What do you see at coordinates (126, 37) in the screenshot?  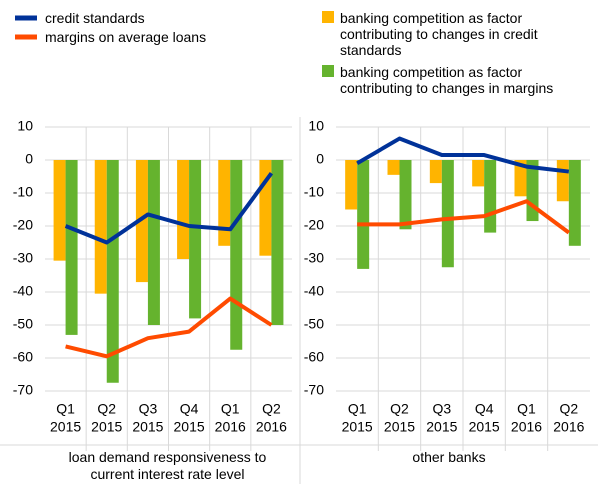 I see `legend-label: margins on average loans` at bounding box center [126, 37].